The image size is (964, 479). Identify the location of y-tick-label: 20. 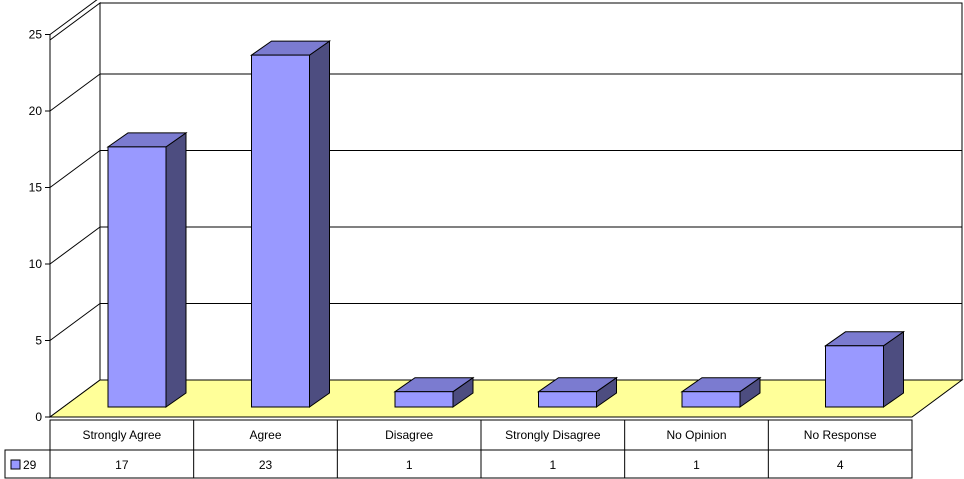
(36, 111).